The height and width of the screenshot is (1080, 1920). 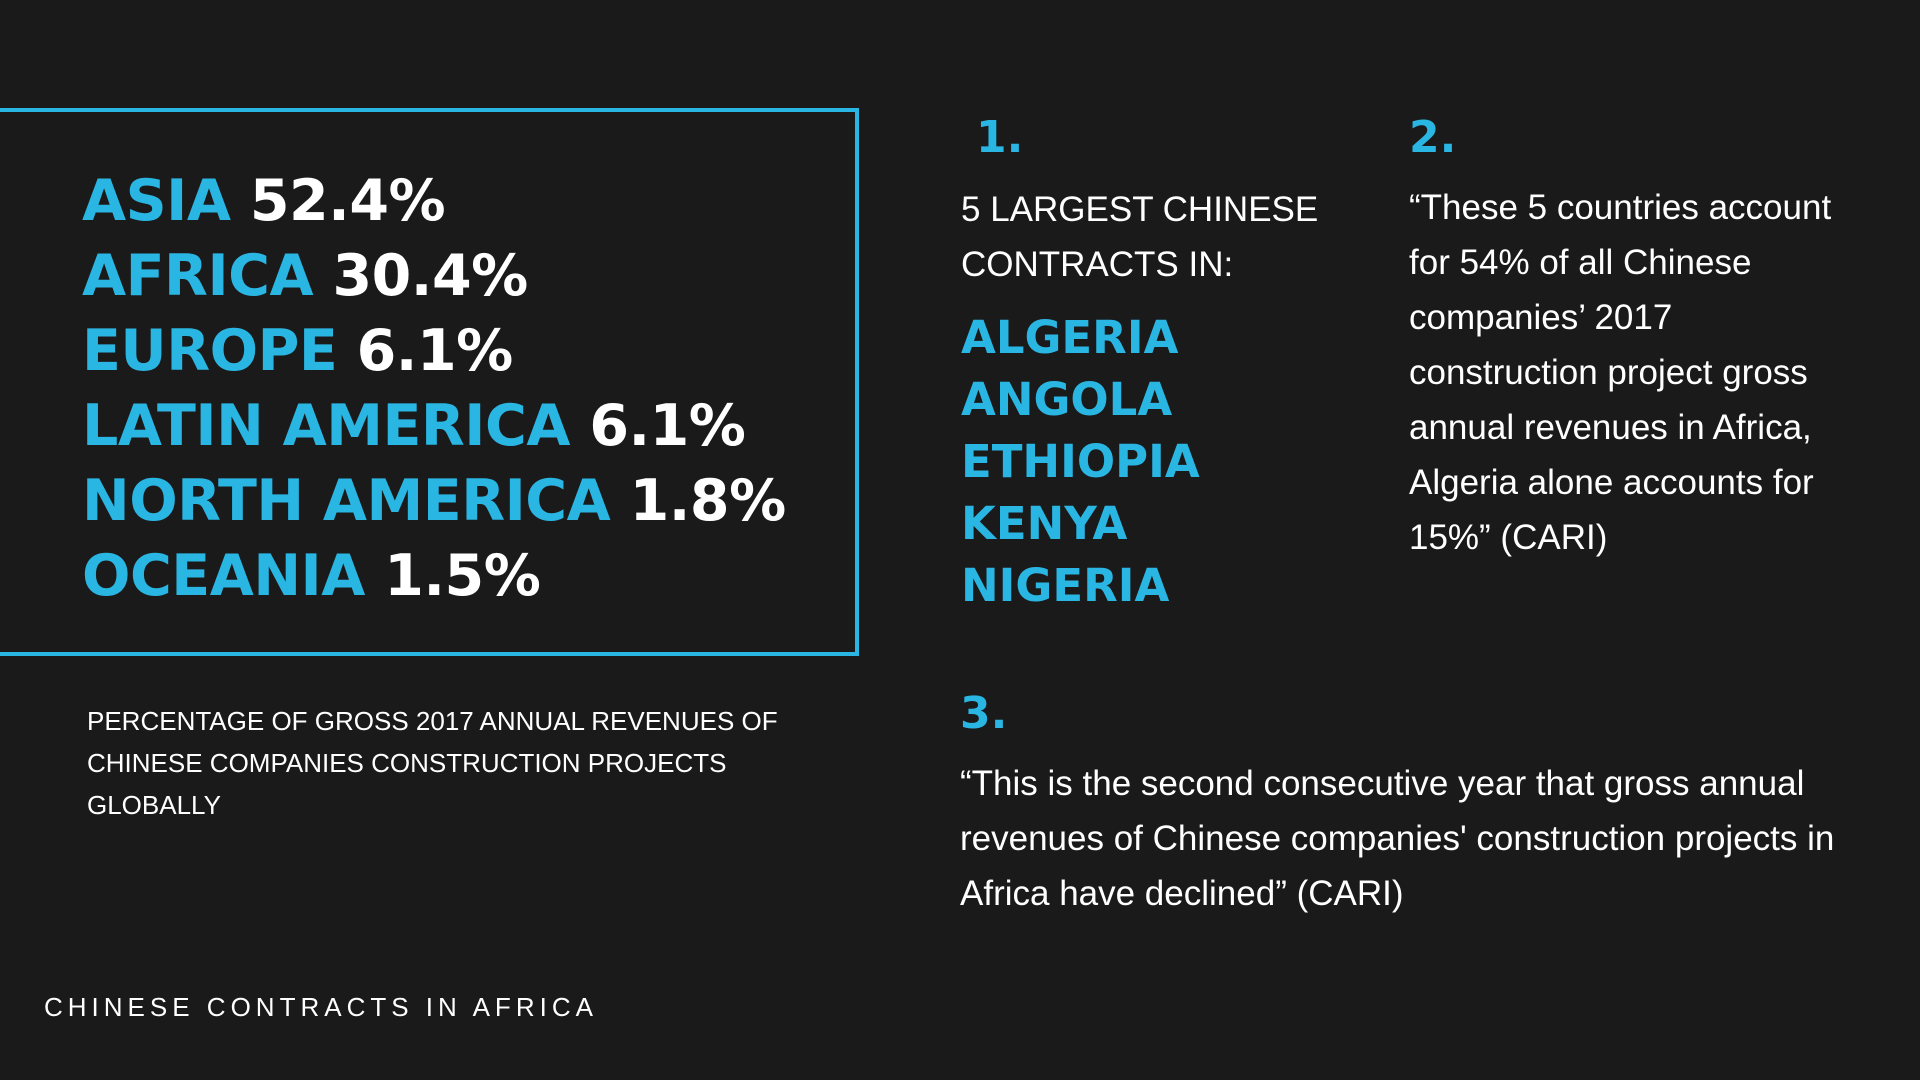 What do you see at coordinates (210, 351) in the screenshot?
I see `region-name: EUROPE` at bounding box center [210, 351].